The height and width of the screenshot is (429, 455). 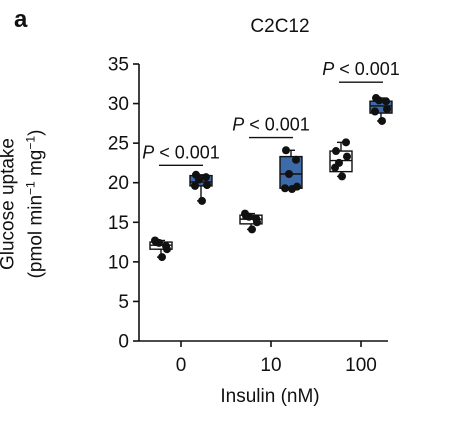 What do you see at coordinates (270, 365) in the screenshot?
I see `x-tick-label: 10` at bounding box center [270, 365].